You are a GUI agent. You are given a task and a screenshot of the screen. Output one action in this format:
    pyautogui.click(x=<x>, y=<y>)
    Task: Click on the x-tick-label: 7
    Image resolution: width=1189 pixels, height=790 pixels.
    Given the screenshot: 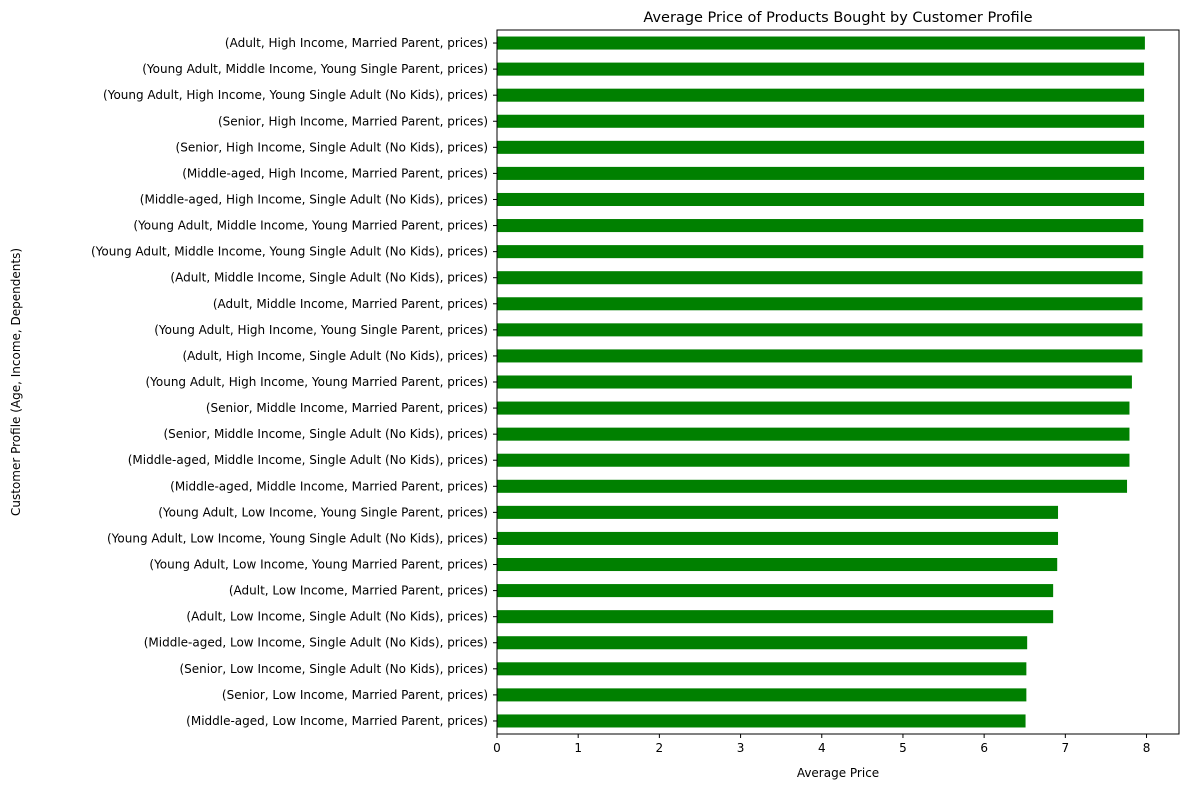 What is the action you would take?
    pyautogui.click(x=1066, y=748)
    